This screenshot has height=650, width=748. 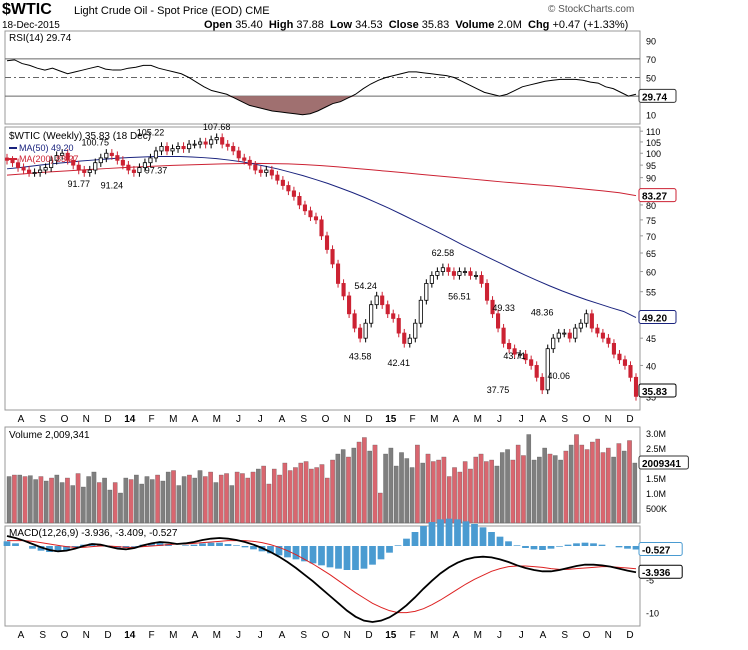 I want to click on chg-label: Chg, so click(x=539, y=25).